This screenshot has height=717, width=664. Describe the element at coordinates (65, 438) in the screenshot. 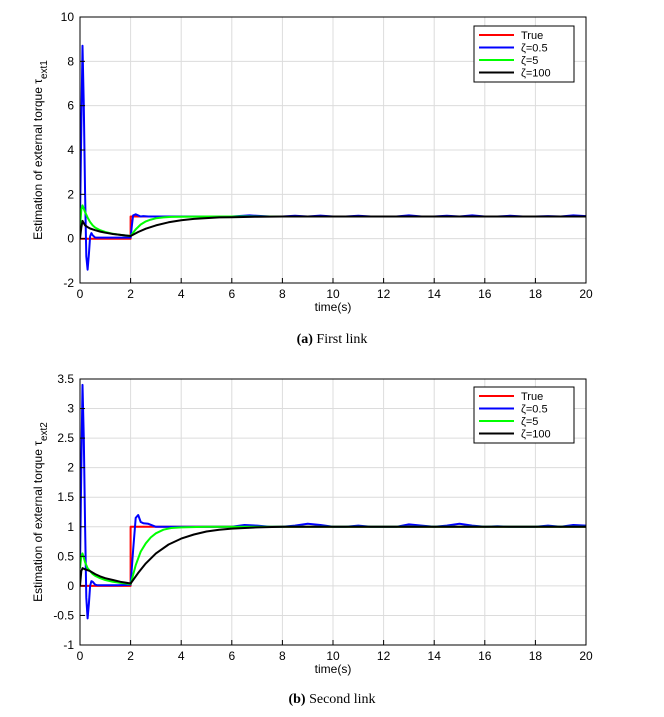

I see `y-tick-label: 2.5` at that location.